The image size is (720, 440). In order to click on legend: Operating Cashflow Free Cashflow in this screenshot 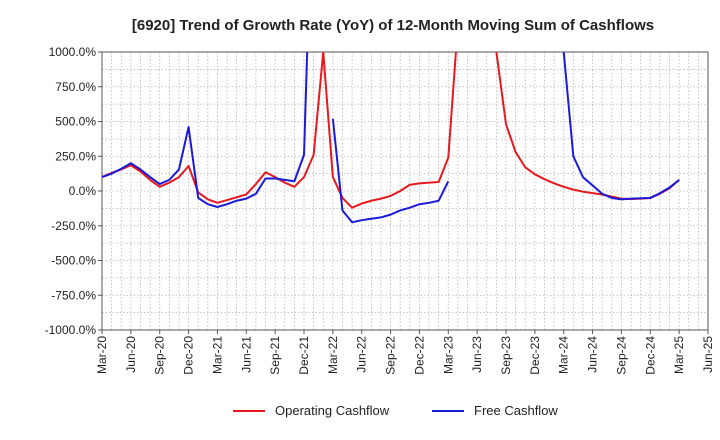, I will do `click(395, 410)`.